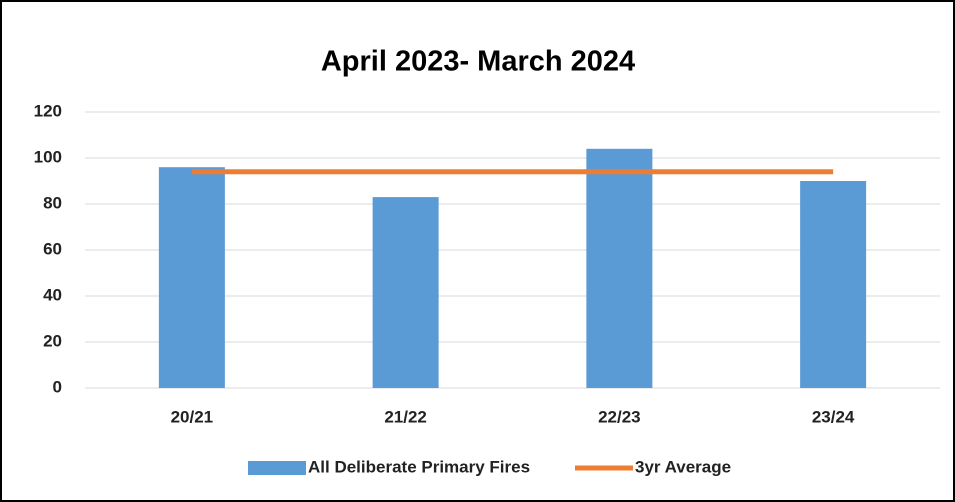  Describe the element at coordinates (52, 248) in the screenshot. I see `y-tick-label: 60` at that location.